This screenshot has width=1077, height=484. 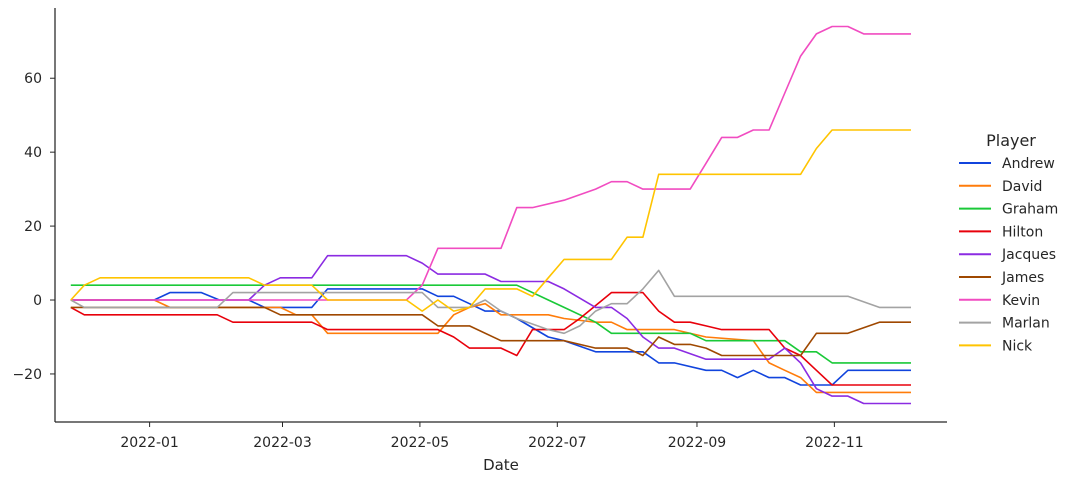 What do you see at coordinates (1028, 255) in the screenshot?
I see `legend-label-jacques: Jacques` at bounding box center [1028, 255].